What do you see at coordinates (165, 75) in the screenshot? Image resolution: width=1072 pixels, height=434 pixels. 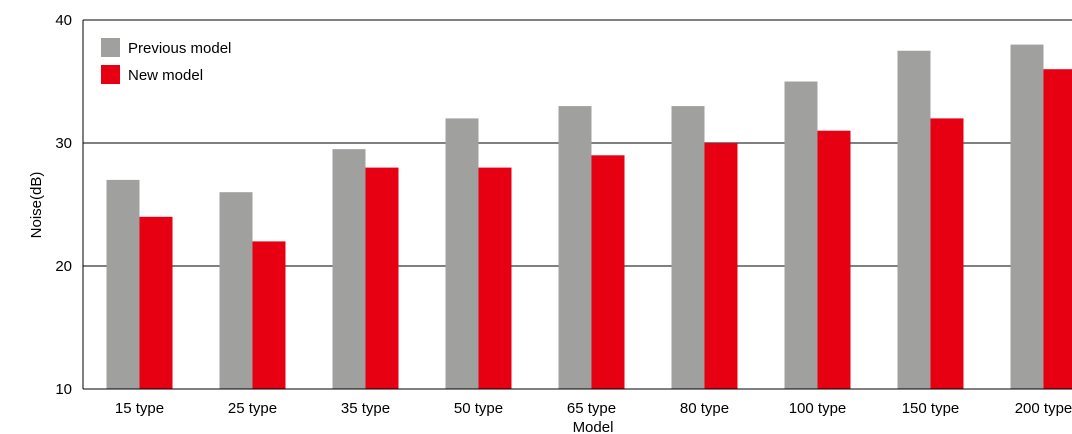 I see `legend-label-new-model: New model` at bounding box center [165, 75].